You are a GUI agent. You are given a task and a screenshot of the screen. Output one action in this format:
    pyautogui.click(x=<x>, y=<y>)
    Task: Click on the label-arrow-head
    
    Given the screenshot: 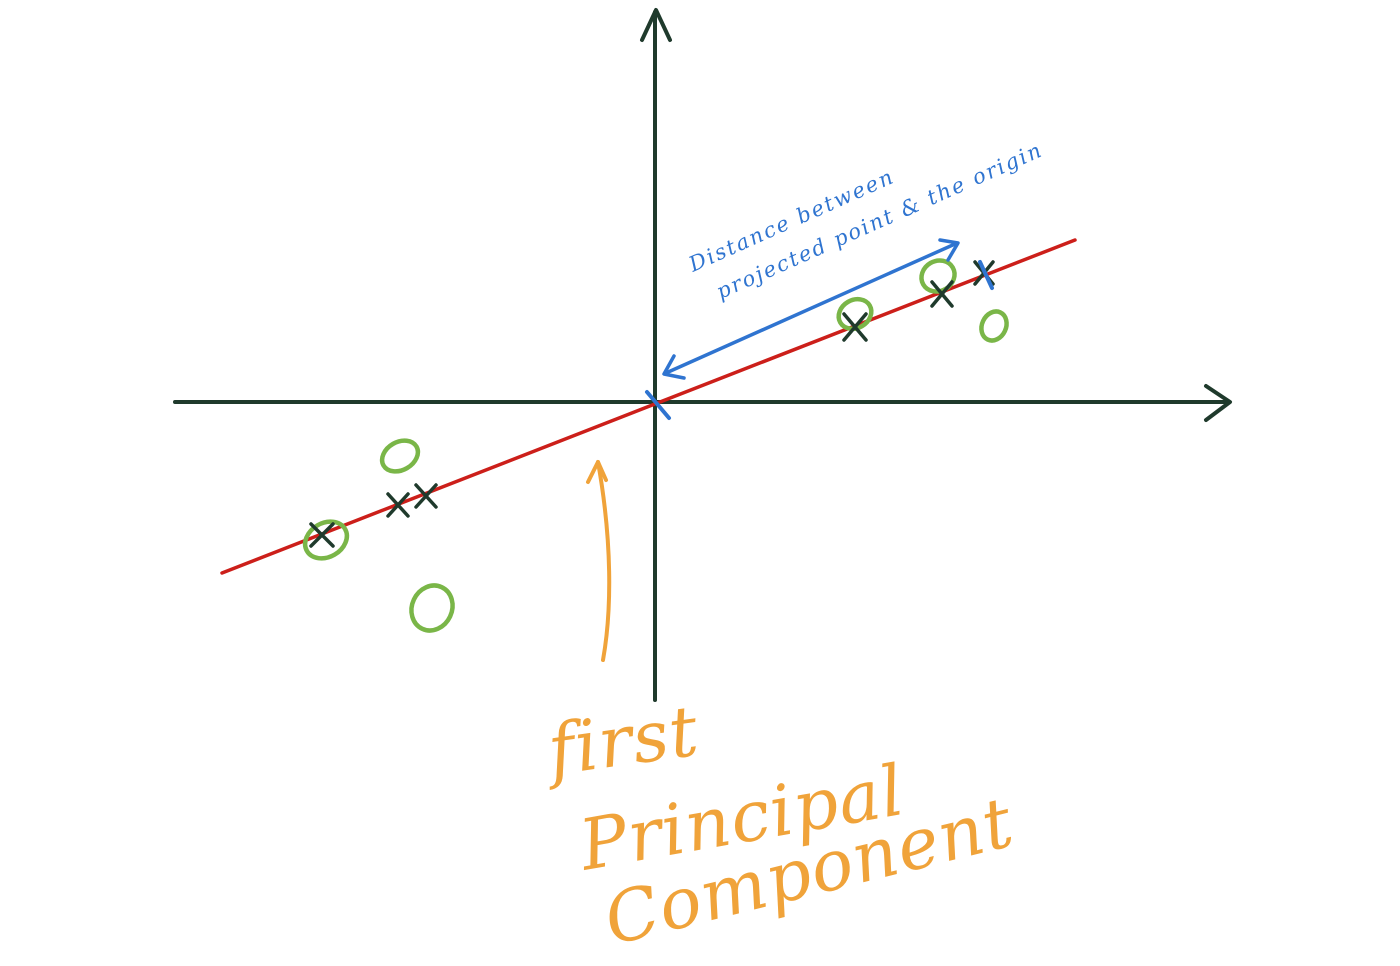 What is the action you would take?
    pyautogui.click(x=597, y=472)
    